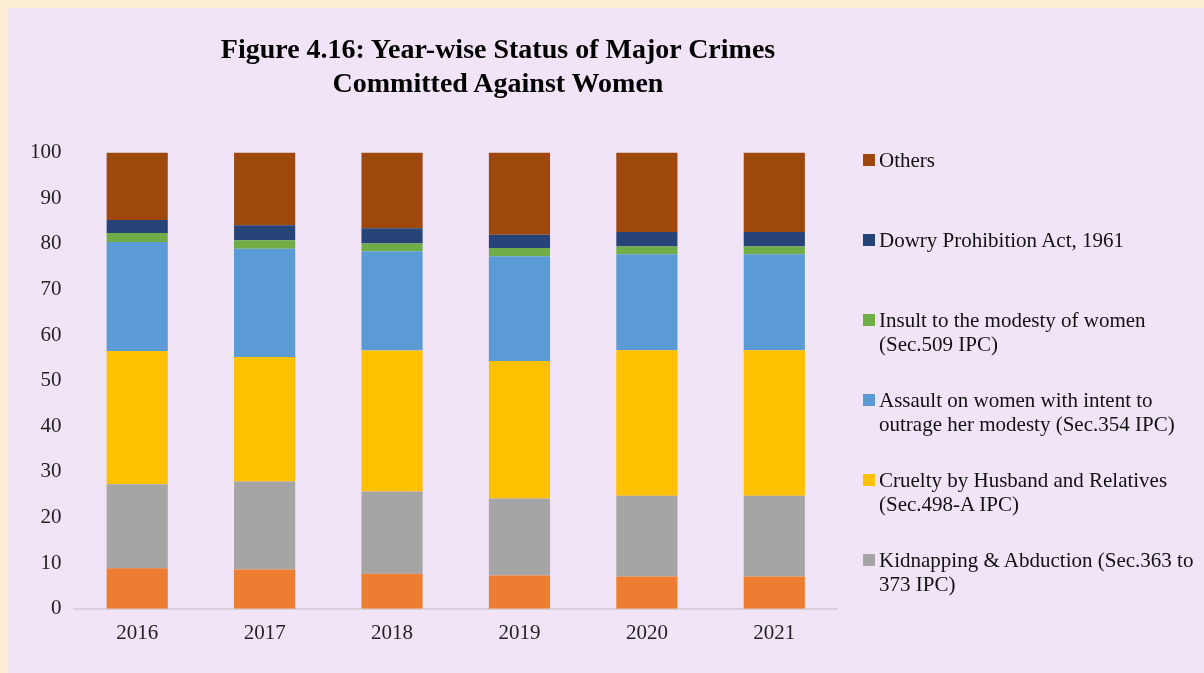 This screenshot has height=673, width=1204. Describe the element at coordinates (1013, 332) in the screenshot. I see `legend-label: Insult to the modesty of women (Sec.509 IPC)` at that location.